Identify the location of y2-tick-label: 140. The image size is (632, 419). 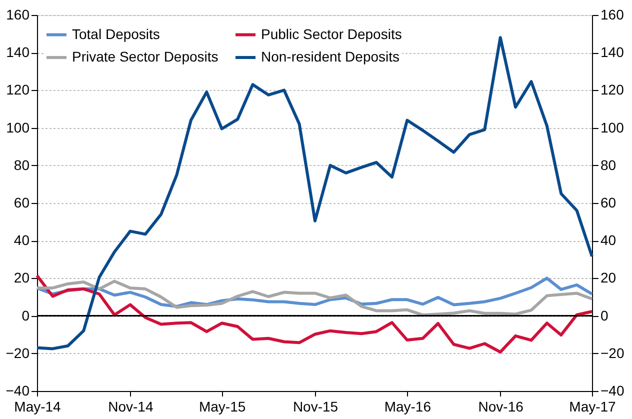
(612, 52).